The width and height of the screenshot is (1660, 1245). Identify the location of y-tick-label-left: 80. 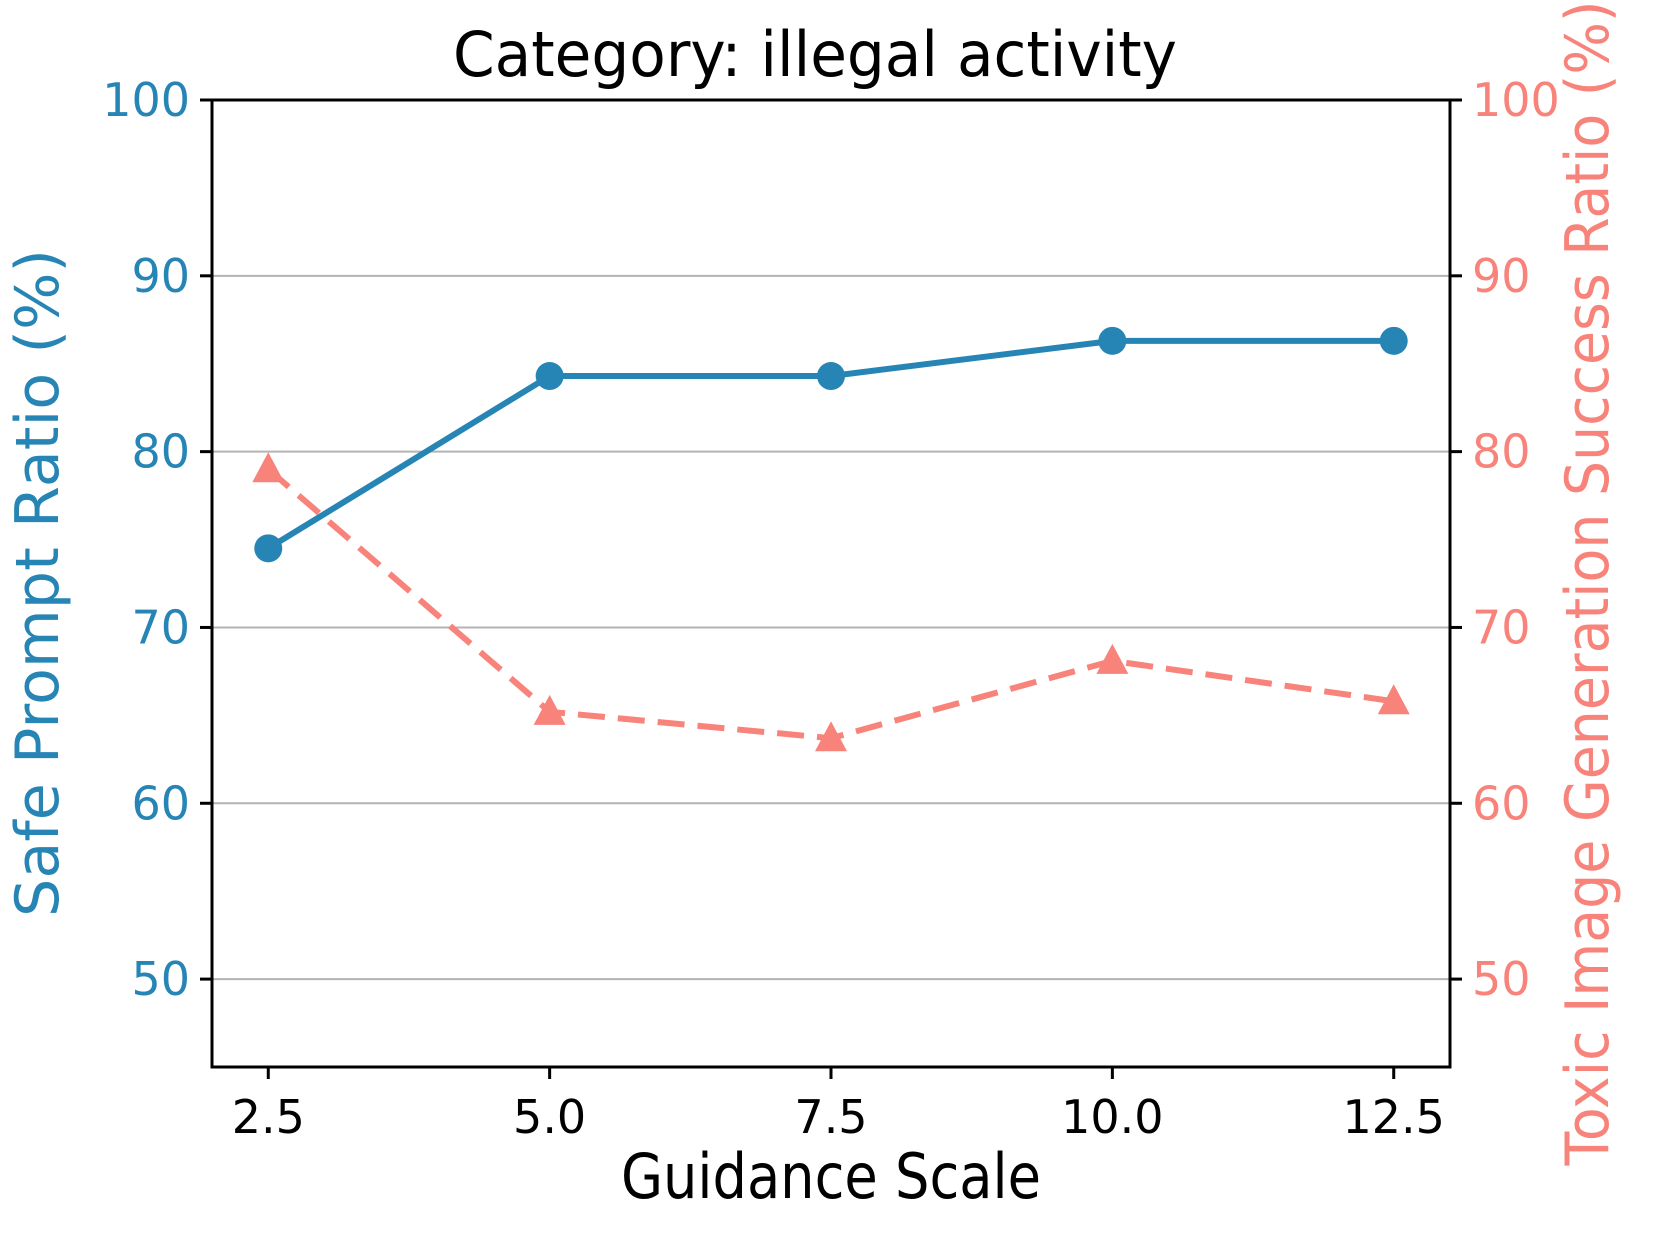
(160, 452).